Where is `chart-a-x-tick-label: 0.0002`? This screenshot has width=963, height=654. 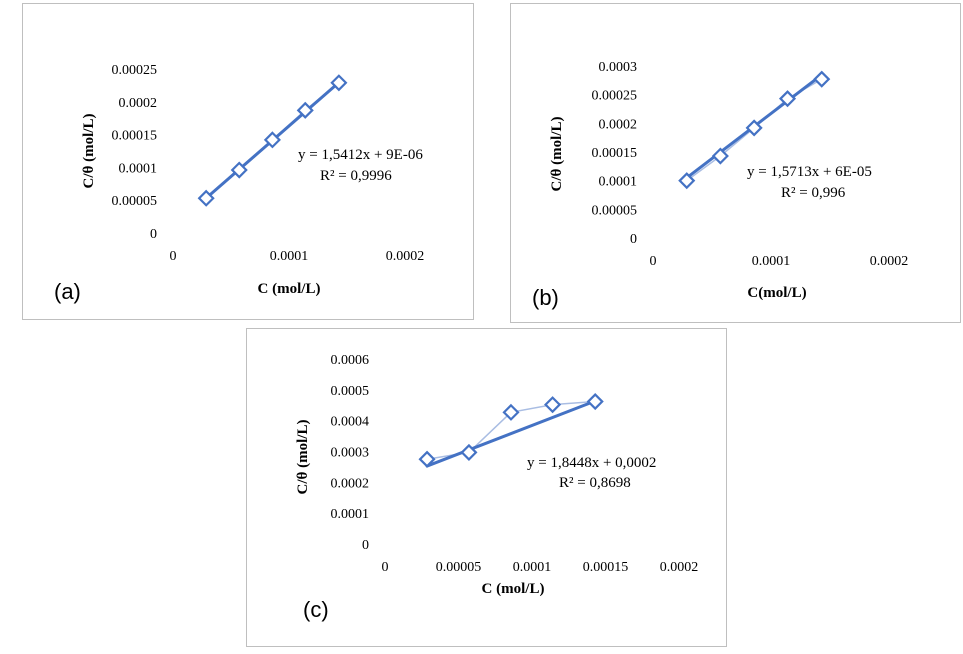 chart-a-x-tick-label: 0.0002 is located at coordinates (405, 256).